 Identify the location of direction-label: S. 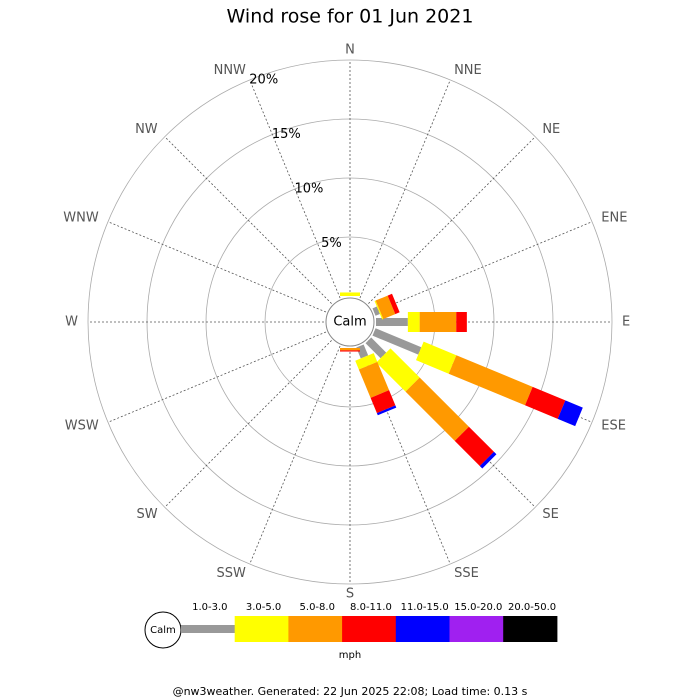
(350, 594).